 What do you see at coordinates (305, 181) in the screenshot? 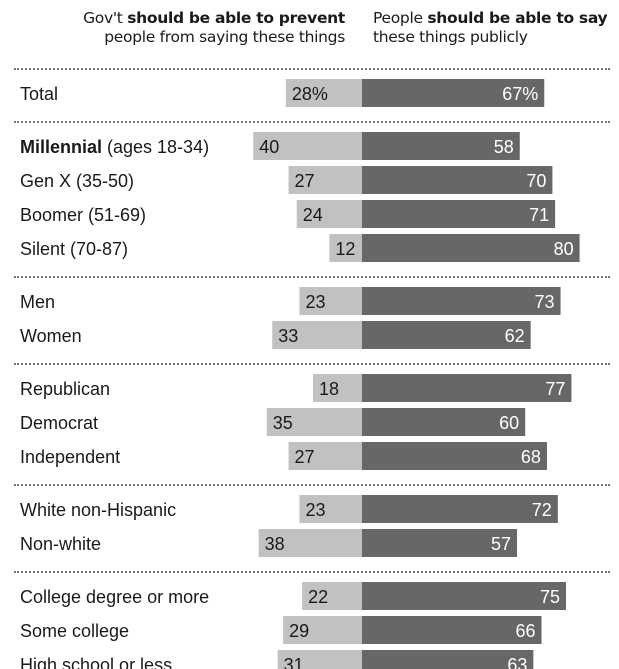
I see `value-label-prevent: 27` at bounding box center [305, 181].